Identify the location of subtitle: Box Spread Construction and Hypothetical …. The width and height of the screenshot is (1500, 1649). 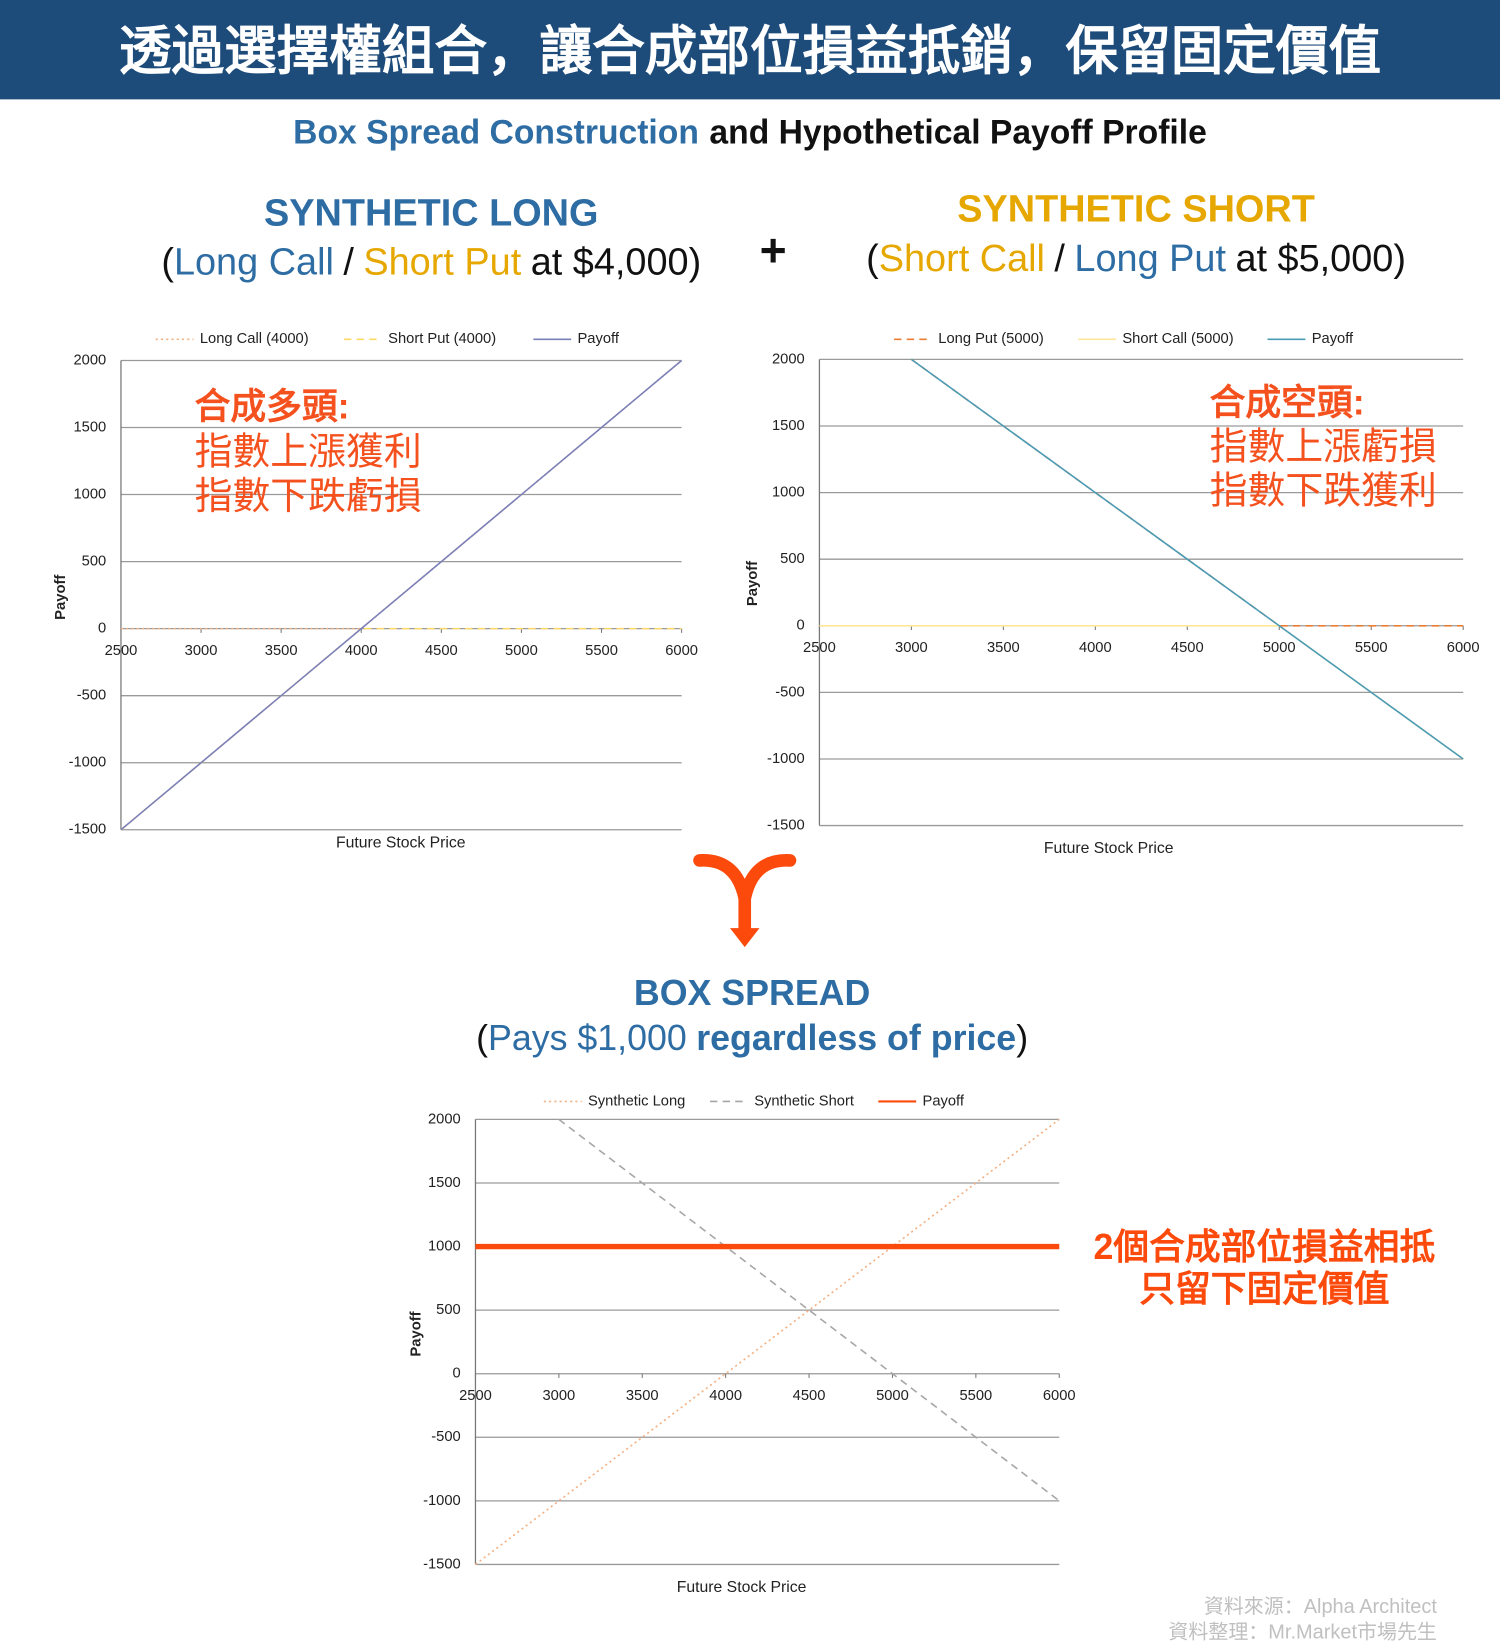
(750, 132).